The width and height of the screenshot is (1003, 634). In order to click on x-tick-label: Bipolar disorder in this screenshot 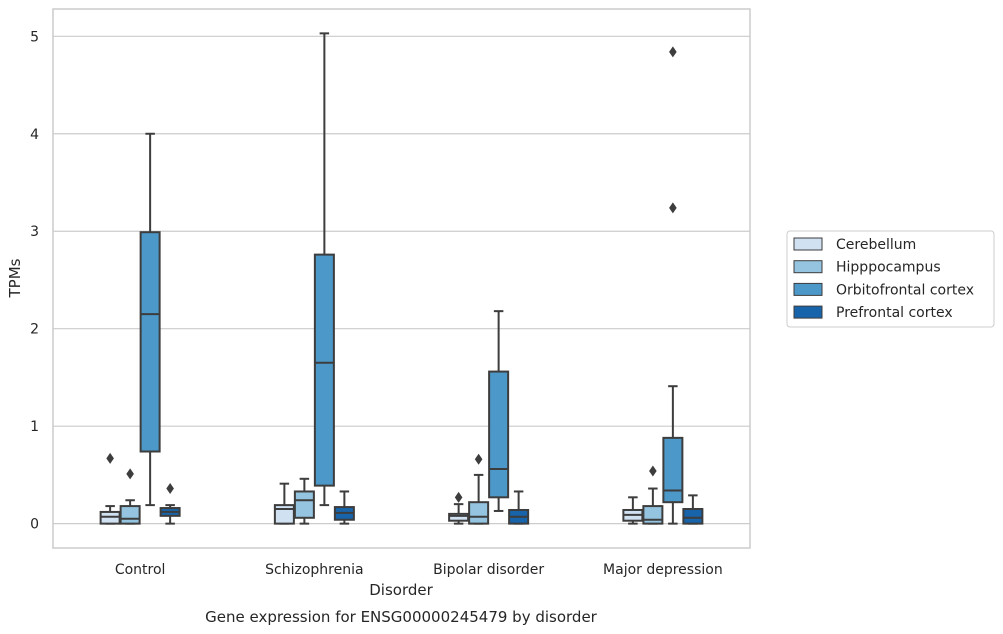, I will do `click(488, 570)`.